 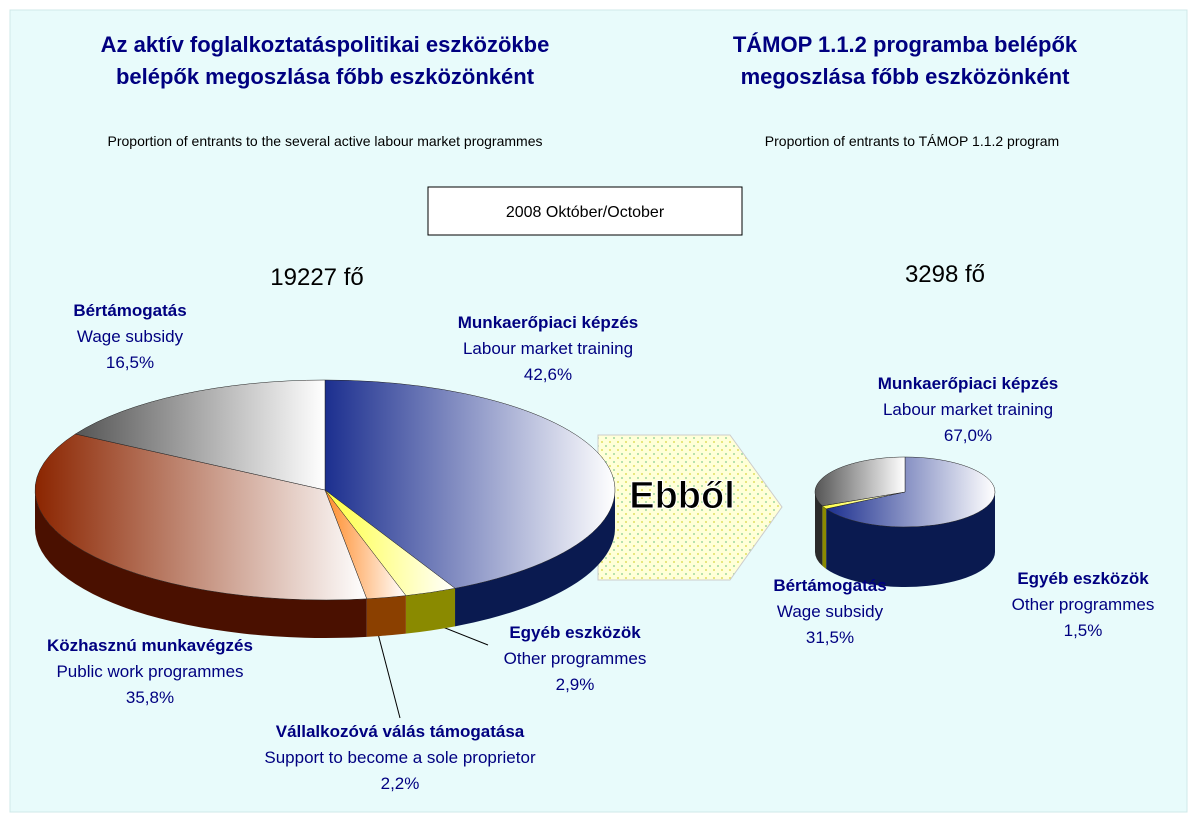 I want to click on value-label: 16,5%, so click(x=130, y=362).